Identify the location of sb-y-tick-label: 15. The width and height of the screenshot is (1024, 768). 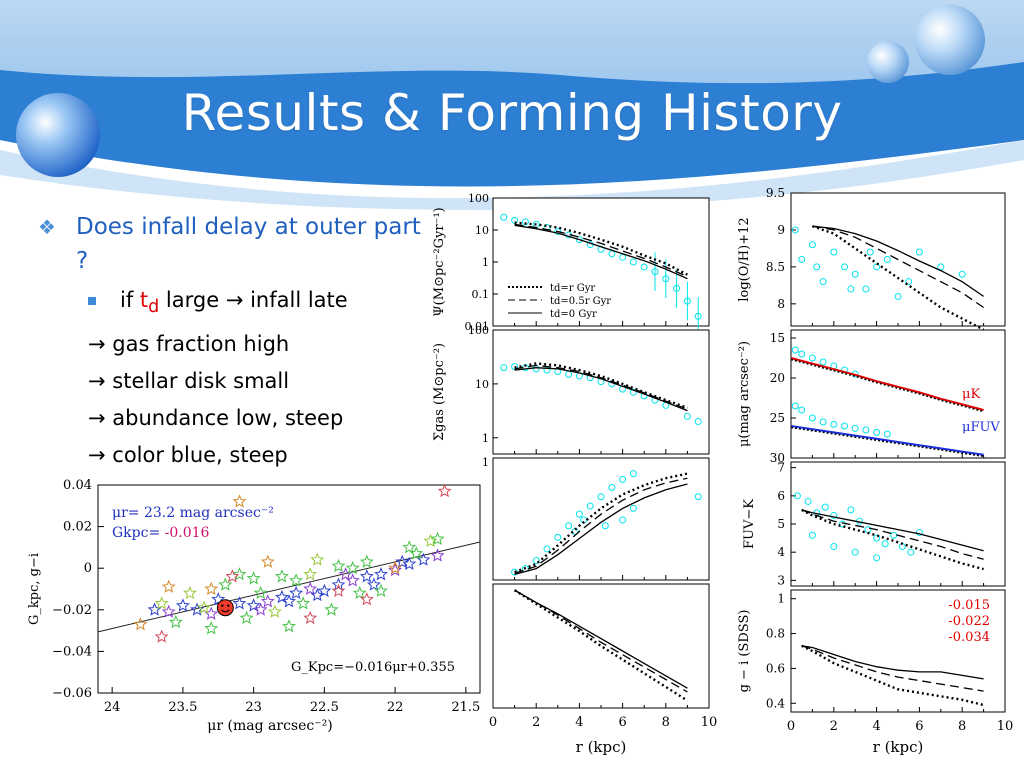
(777, 338).